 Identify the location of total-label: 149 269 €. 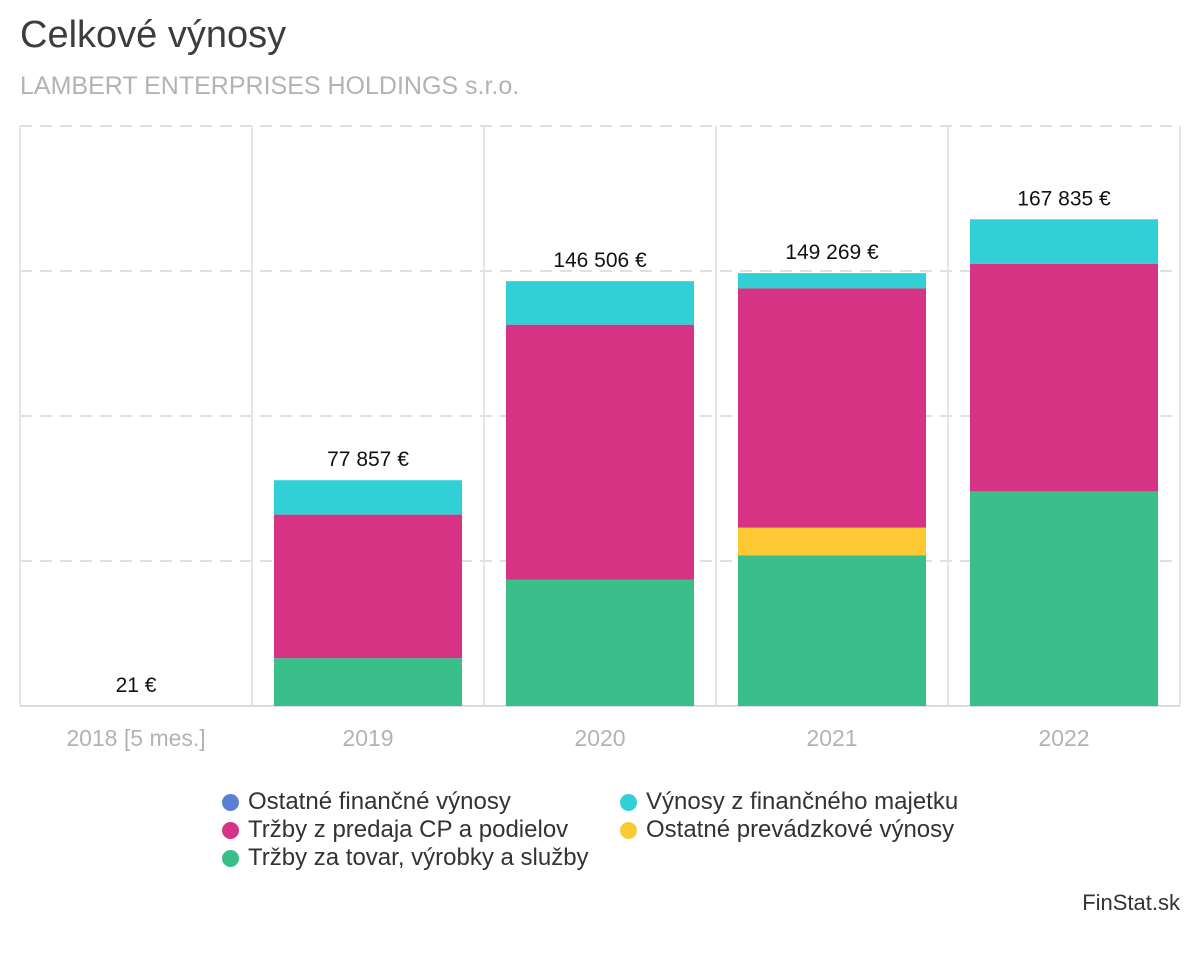
(832, 252).